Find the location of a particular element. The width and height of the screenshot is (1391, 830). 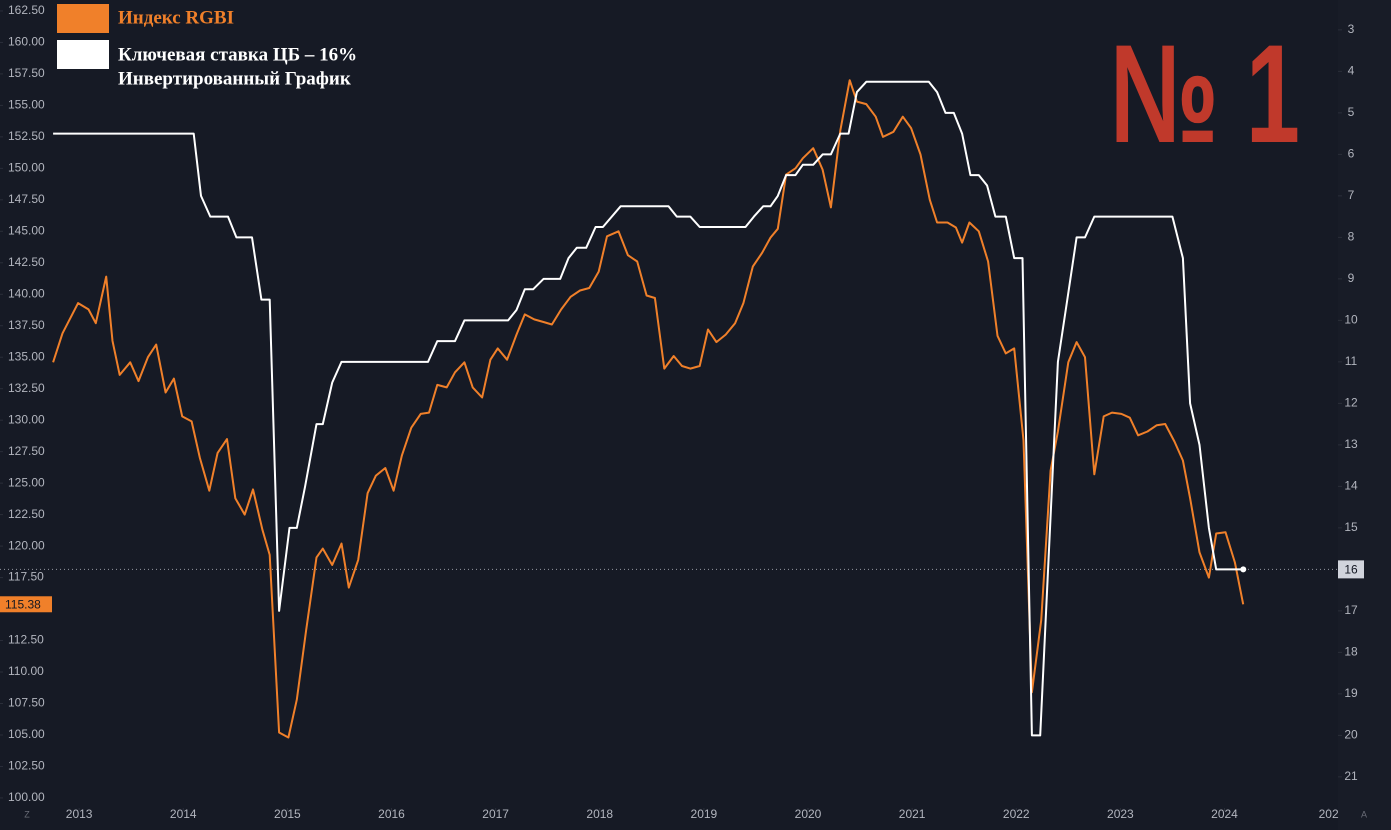

x-tick-label: 202 is located at coordinates (1329, 814).